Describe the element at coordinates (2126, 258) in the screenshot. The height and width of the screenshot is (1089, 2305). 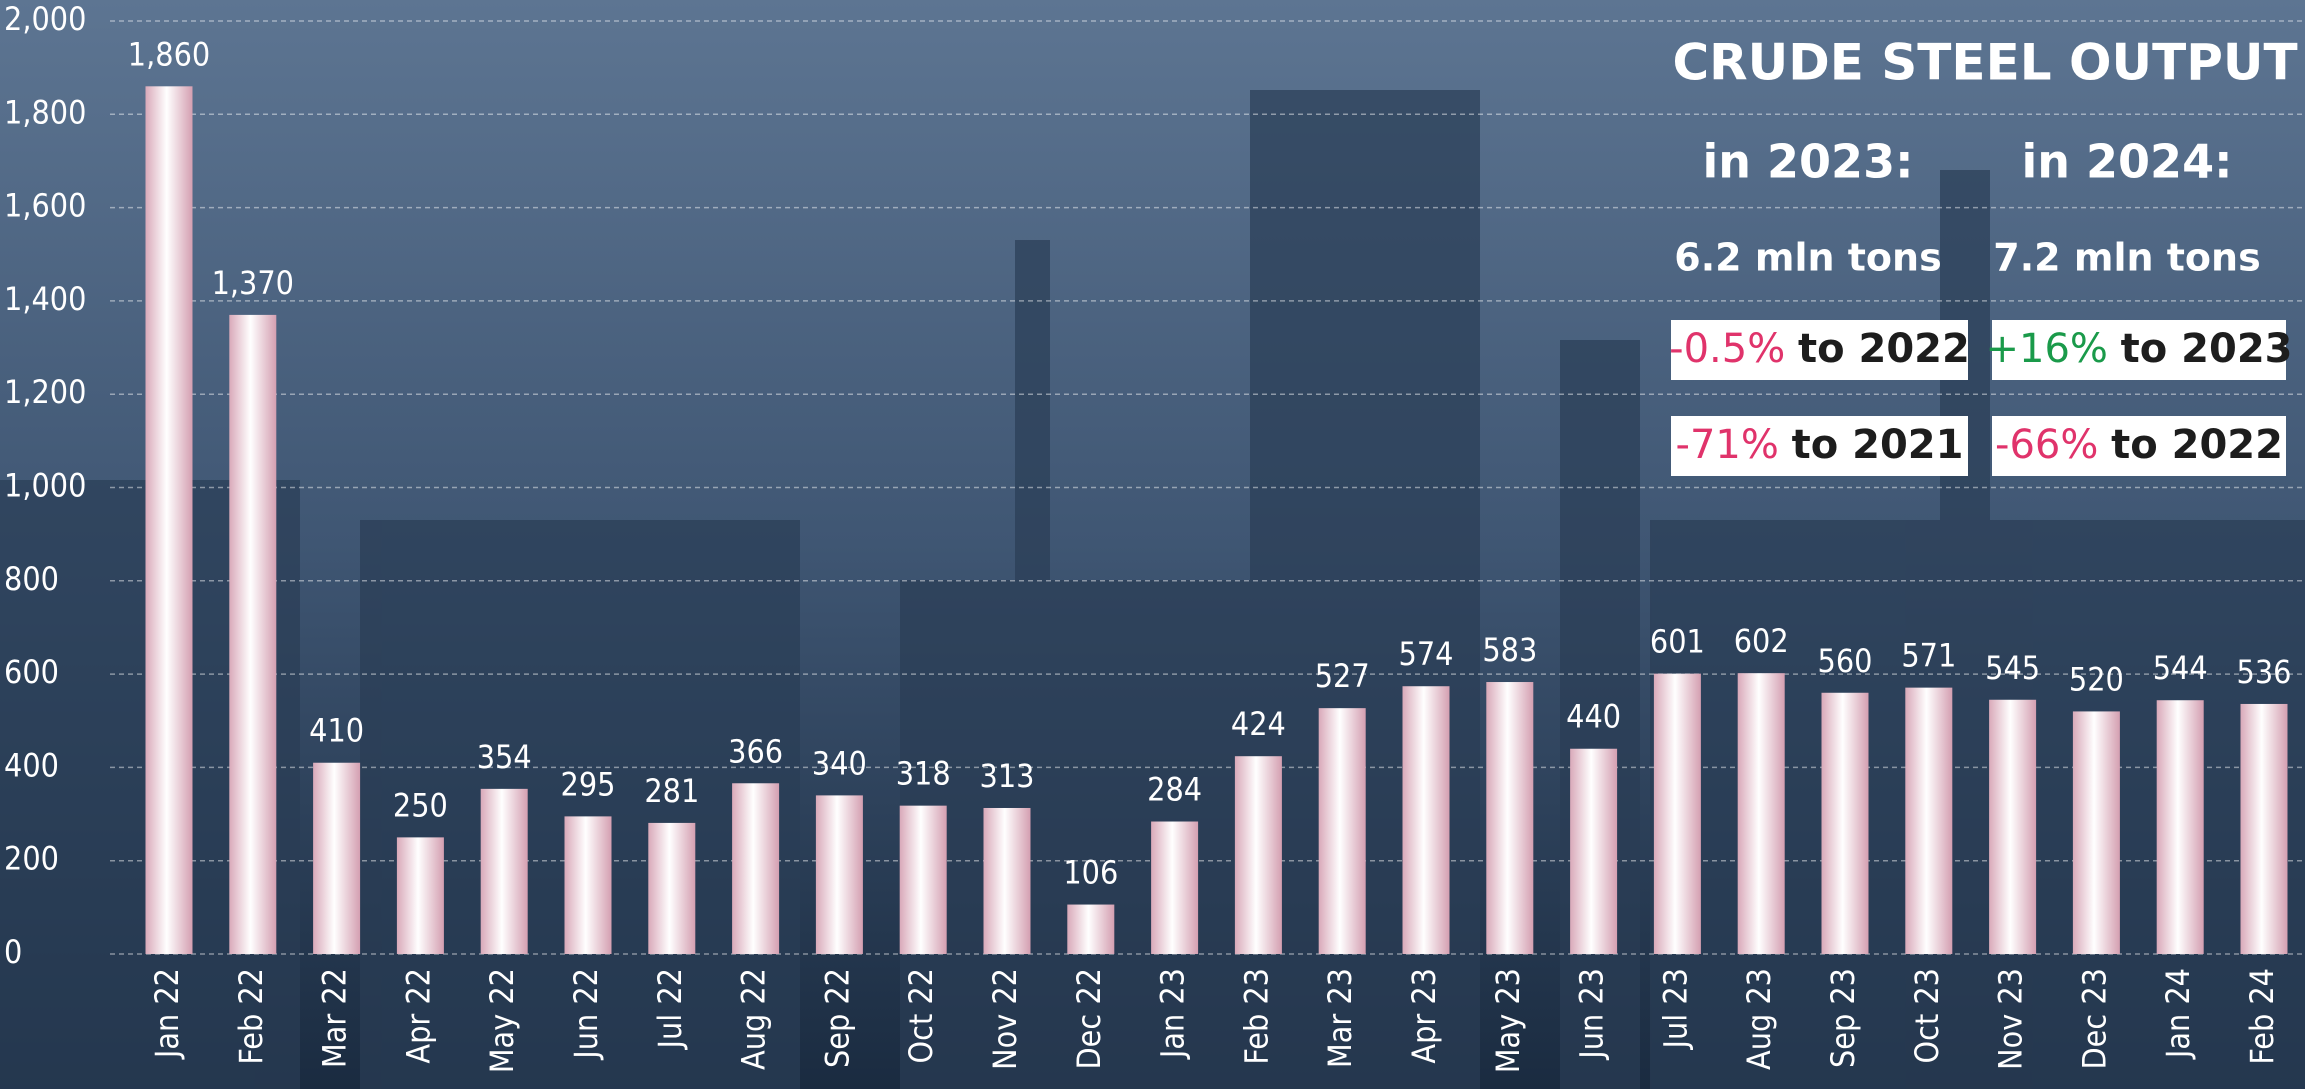
I see `total-label: 7.2 mln tons` at that location.